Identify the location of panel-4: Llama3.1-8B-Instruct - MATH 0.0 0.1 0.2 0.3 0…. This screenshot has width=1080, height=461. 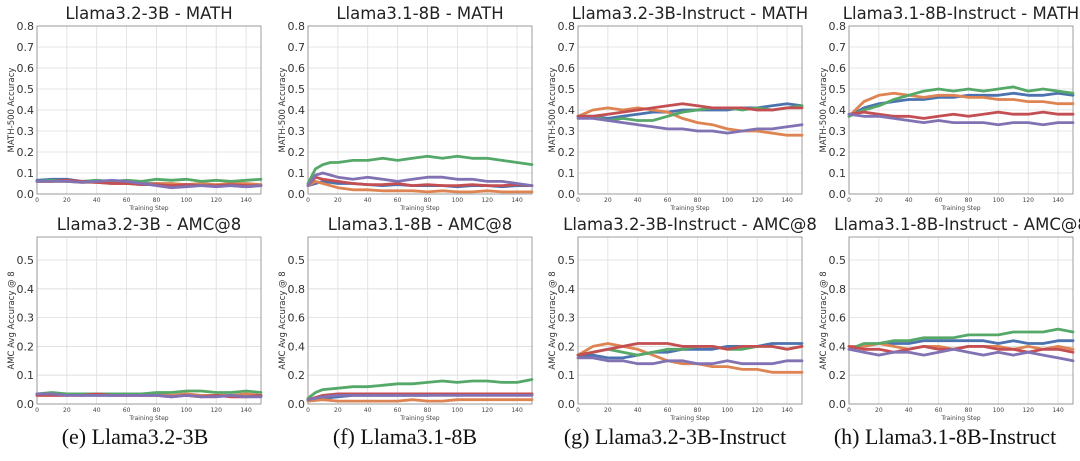
(949, 108).